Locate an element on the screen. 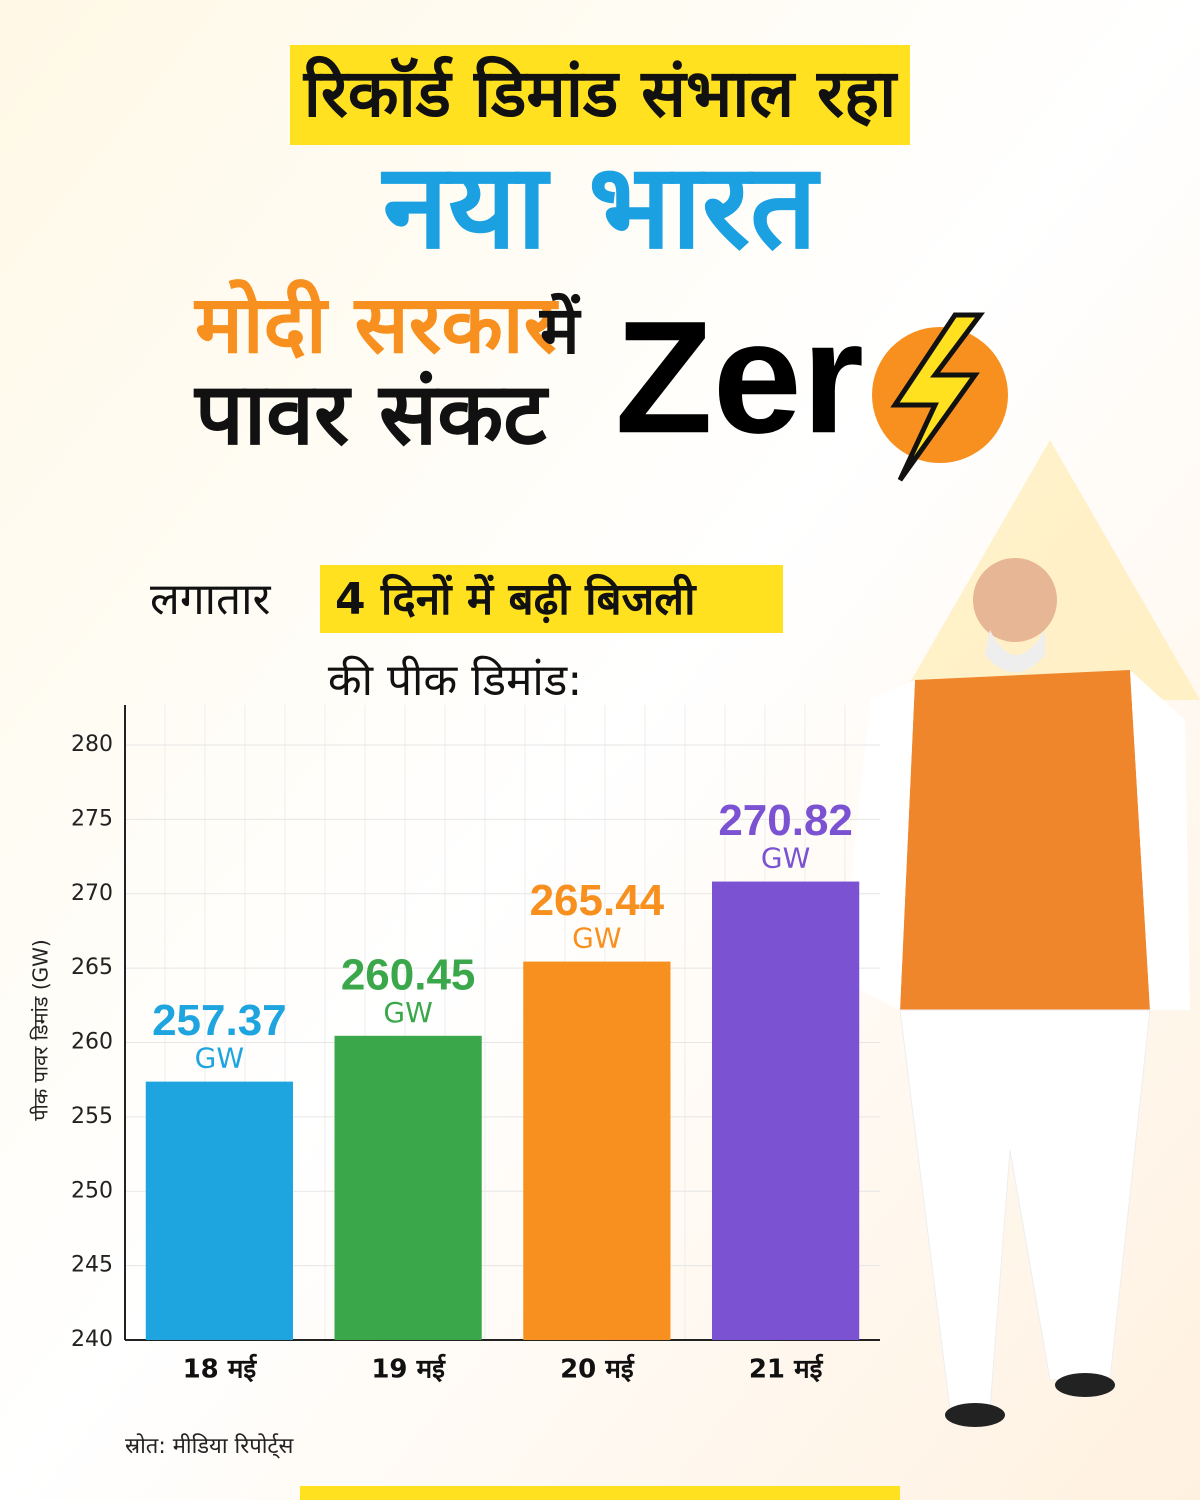 The width and height of the screenshot is (1200, 1500). headline: में is located at coordinates (560, 330).